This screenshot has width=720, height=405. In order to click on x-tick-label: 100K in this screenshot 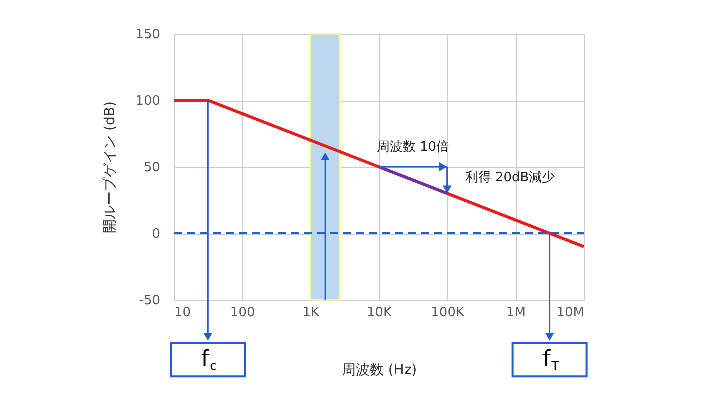, I will do `click(448, 313)`.